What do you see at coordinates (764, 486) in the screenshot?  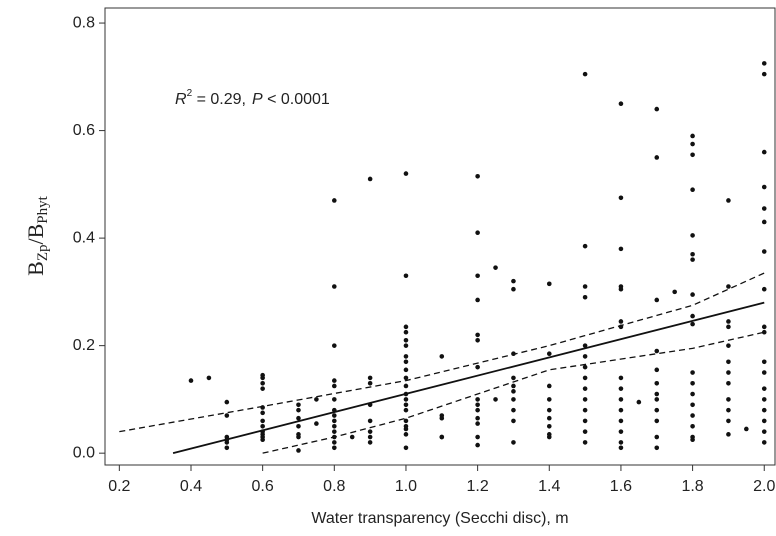 I see `x-tick-label: 2.0` at bounding box center [764, 486].